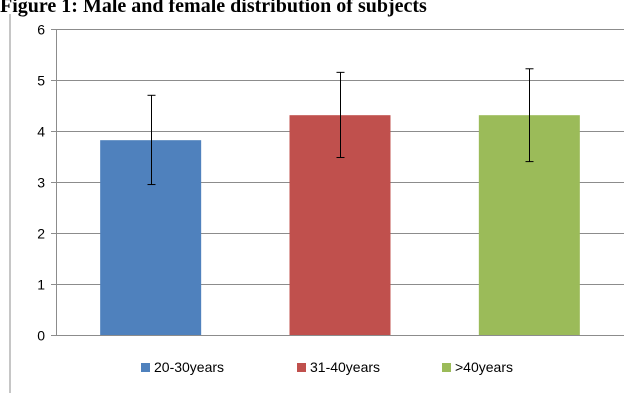  Describe the element at coordinates (41, 285) in the screenshot. I see `y-tick-label: 1` at that location.